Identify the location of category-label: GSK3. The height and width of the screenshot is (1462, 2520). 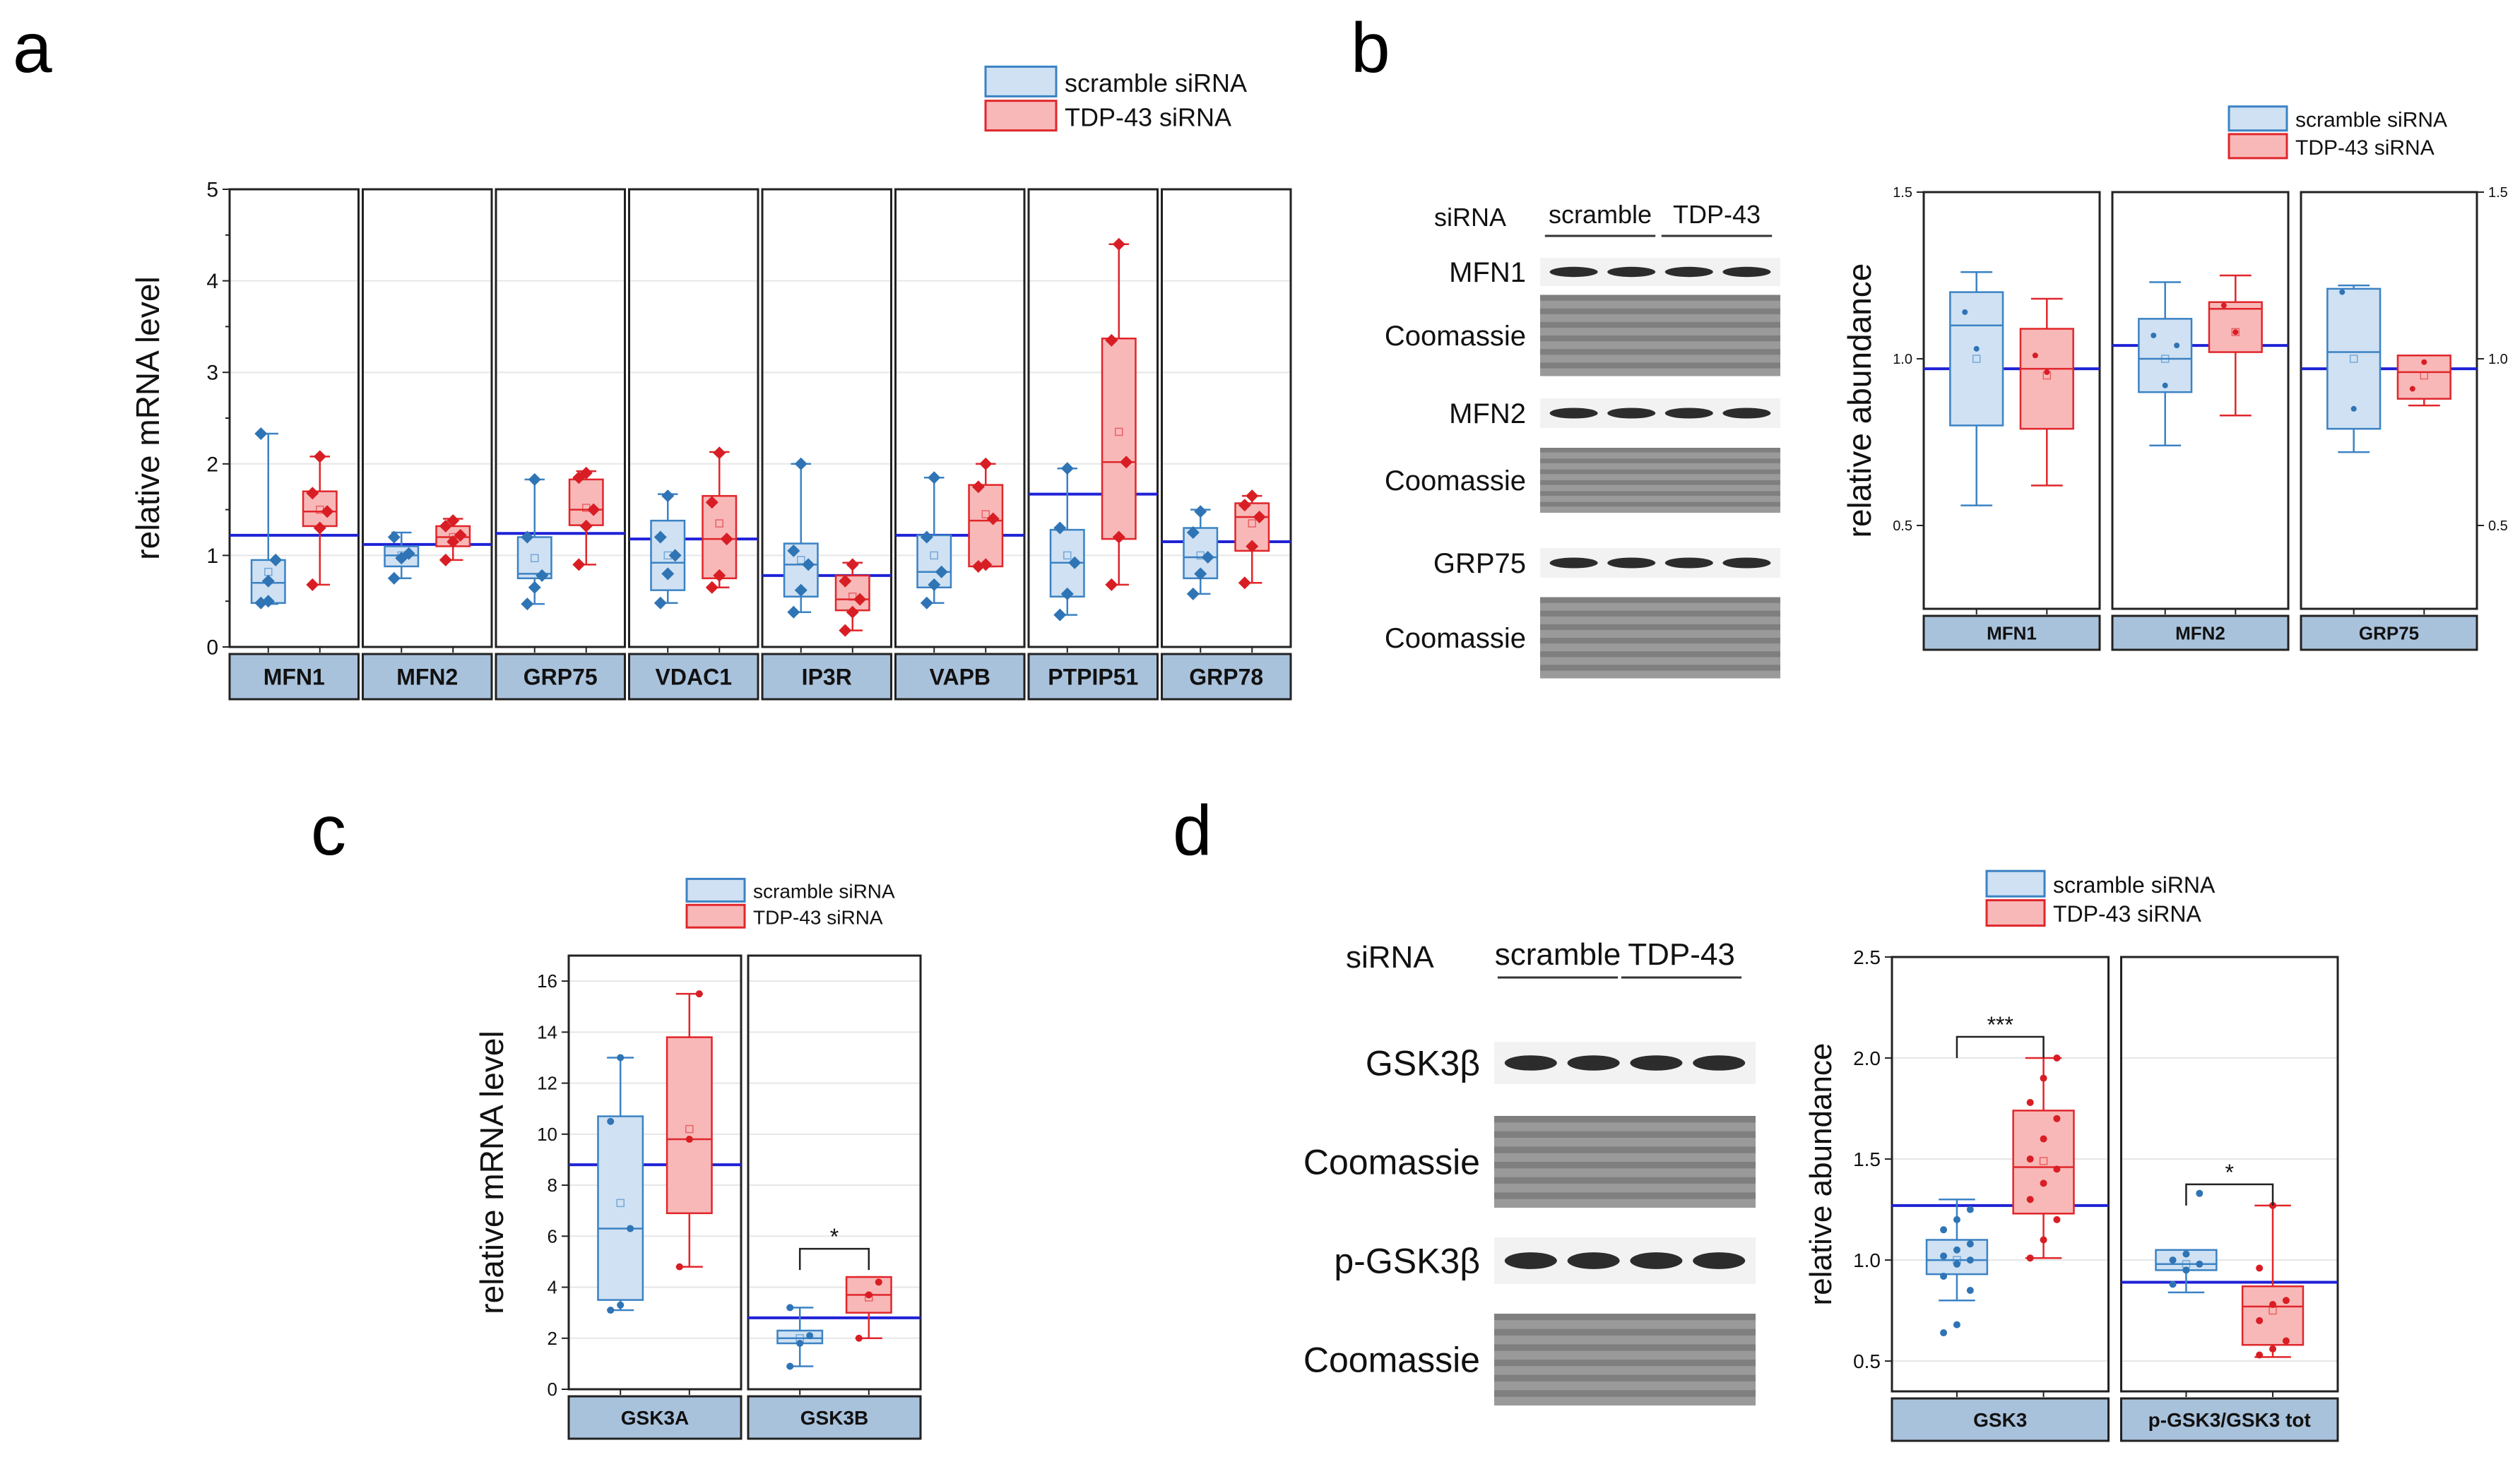
(2000, 1420).